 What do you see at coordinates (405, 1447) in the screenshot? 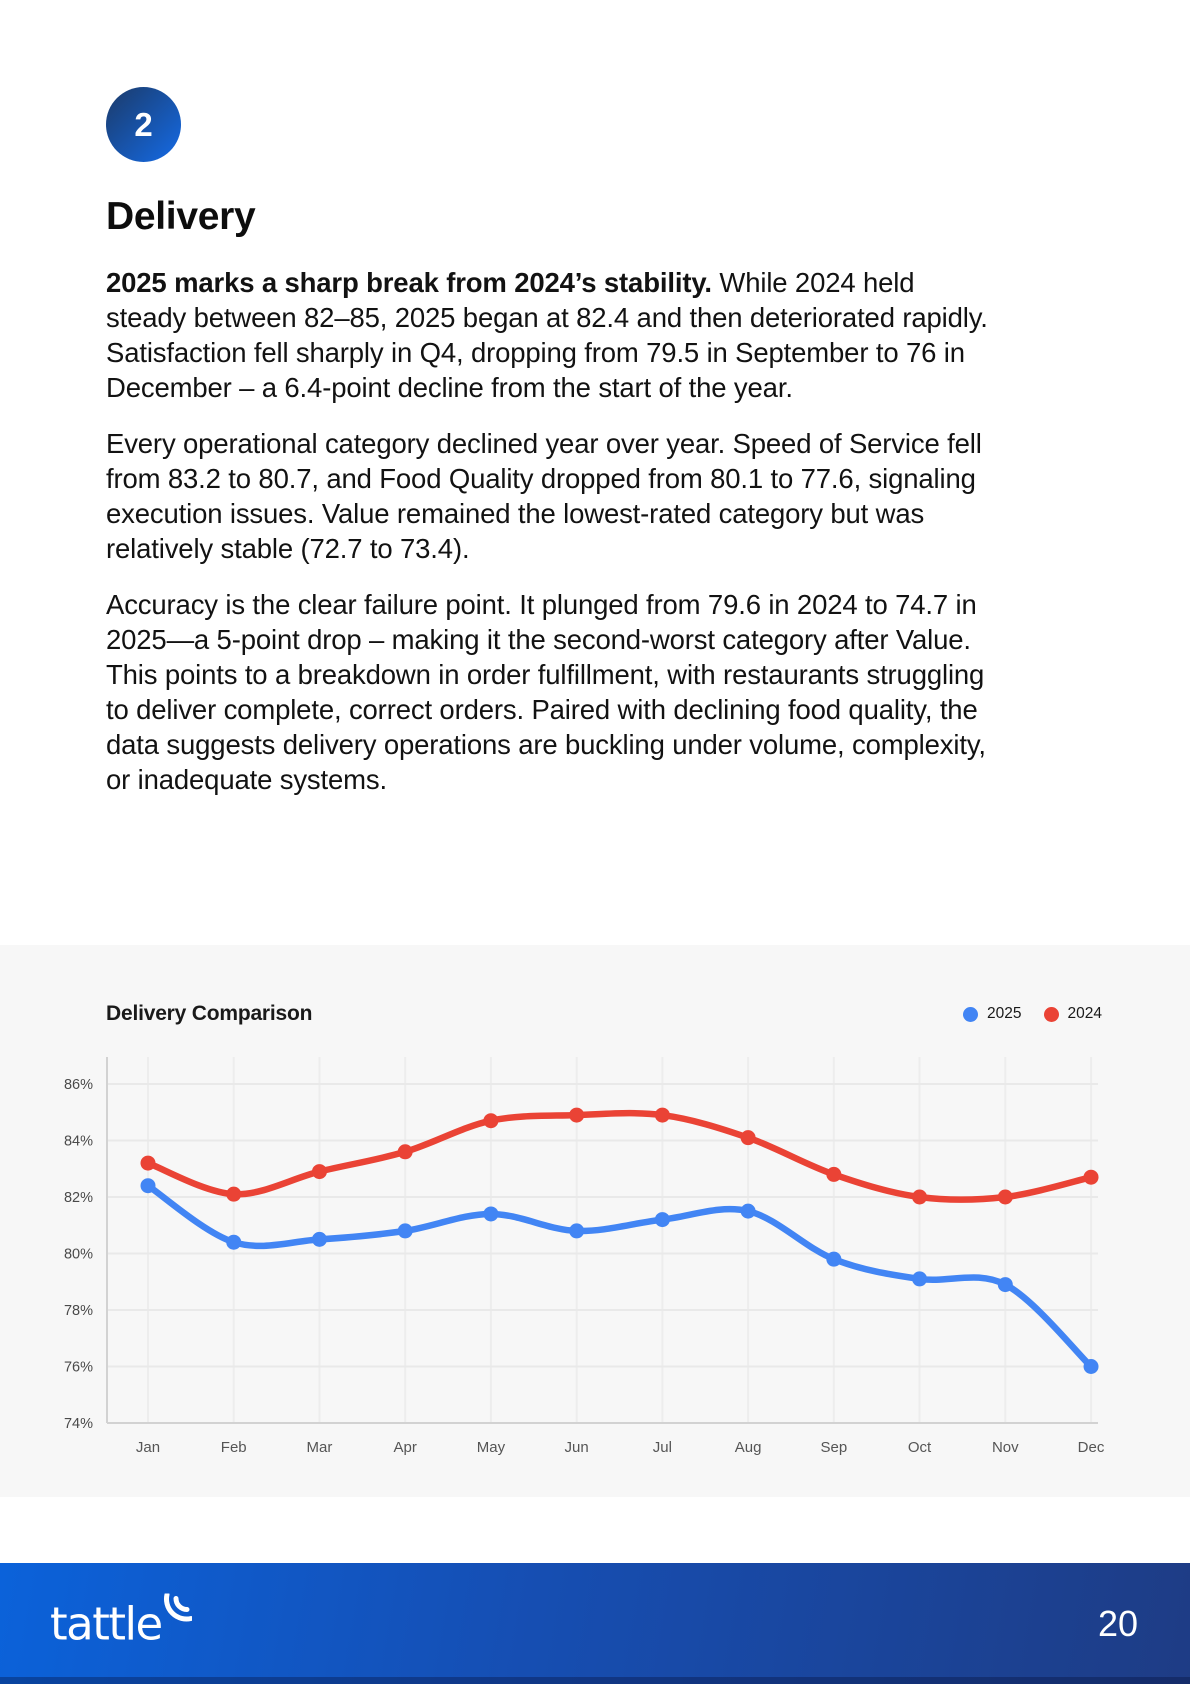
I see `svg-text: Apr` at bounding box center [405, 1447].